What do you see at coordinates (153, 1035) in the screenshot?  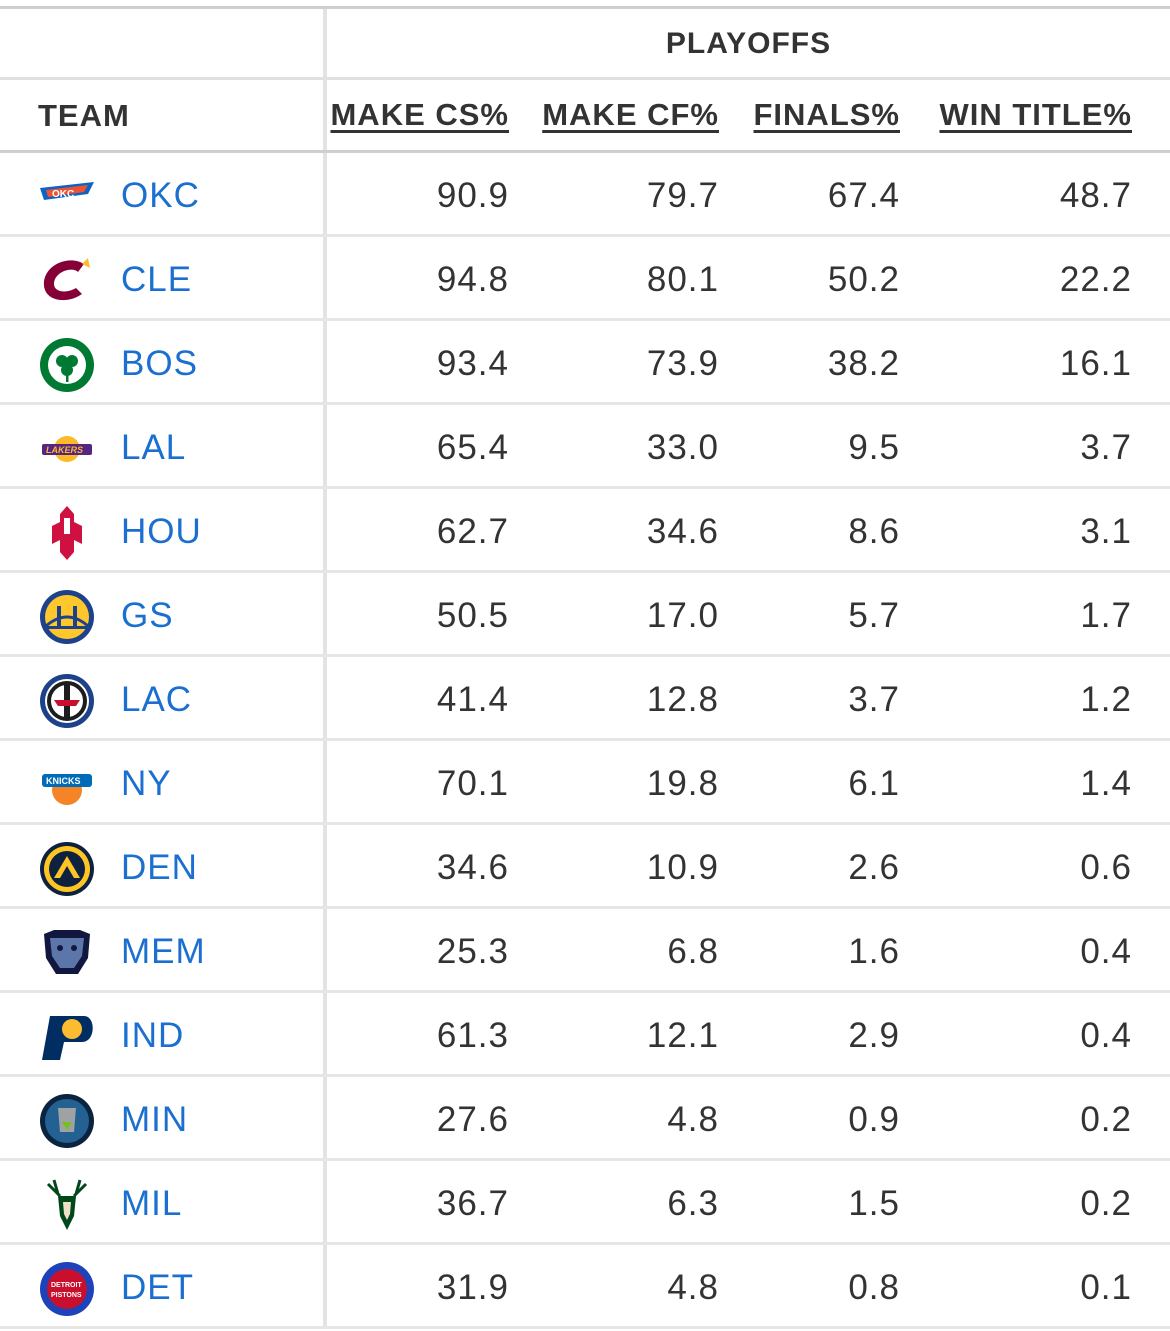 I see `team-link: IND` at bounding box center [153, 1035].